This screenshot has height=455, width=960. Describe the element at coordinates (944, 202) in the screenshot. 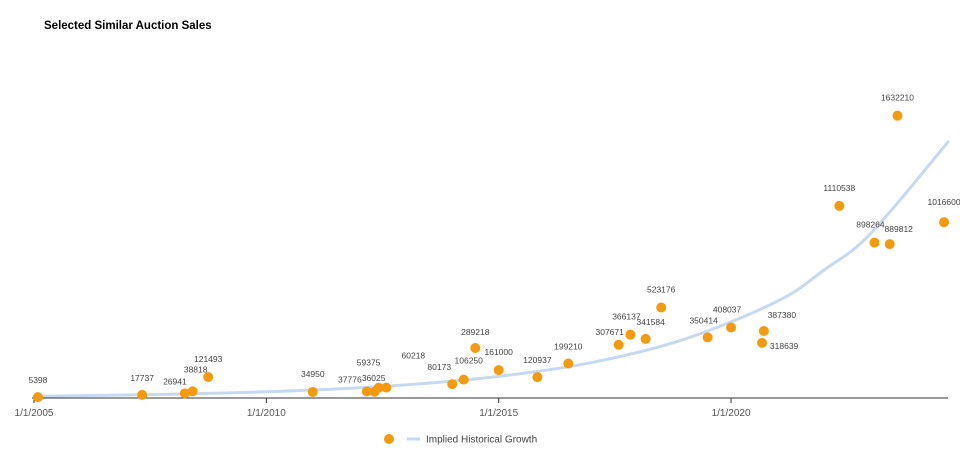

I see `data-label: 1016600` at that location.